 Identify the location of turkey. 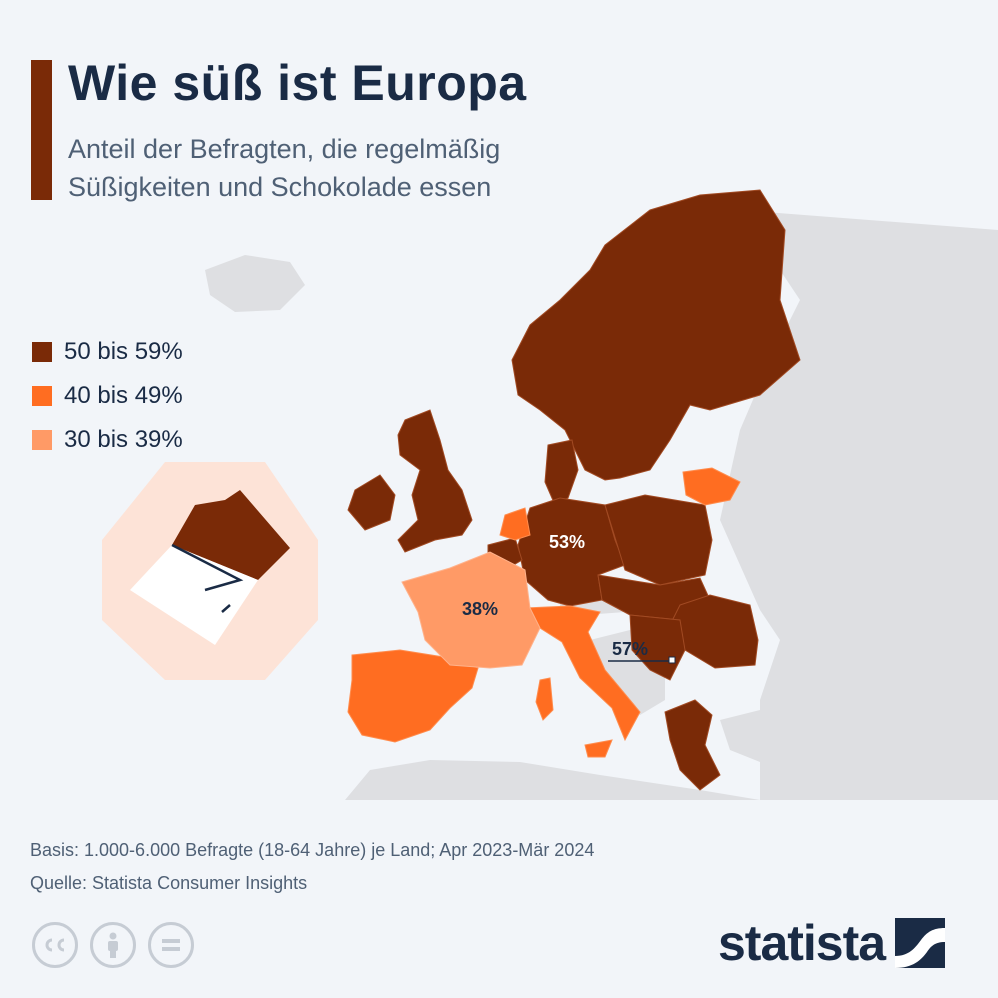
(820, 735).